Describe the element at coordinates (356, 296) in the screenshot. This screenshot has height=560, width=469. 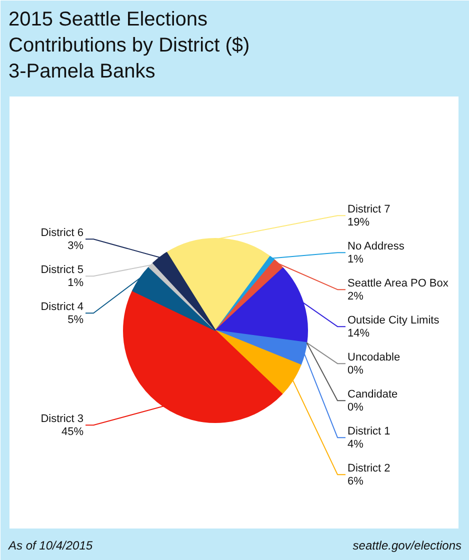
I see `data-label: 2%` at that location.